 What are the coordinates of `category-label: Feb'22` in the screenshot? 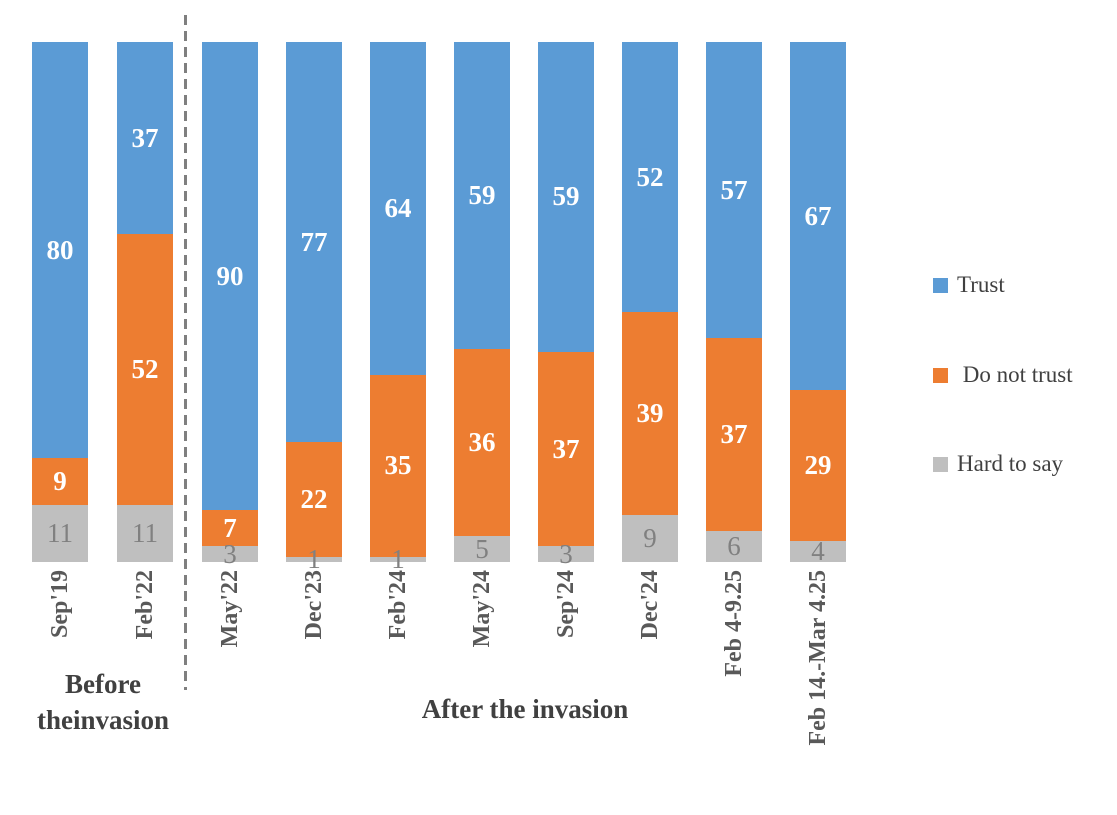 It's located at (145, 605).